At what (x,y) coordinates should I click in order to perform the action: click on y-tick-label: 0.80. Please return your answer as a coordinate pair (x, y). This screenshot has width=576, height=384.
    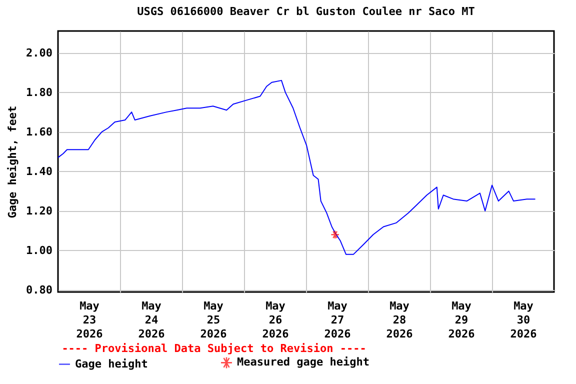
    Looking at the image, I should click on (39, 290).